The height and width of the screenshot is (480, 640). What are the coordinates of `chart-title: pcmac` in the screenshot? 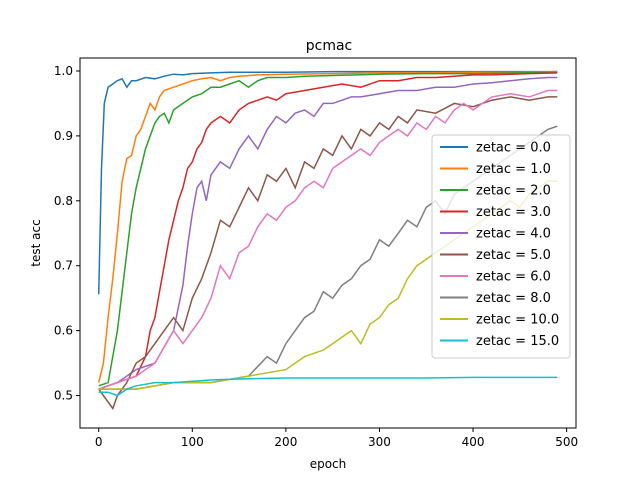 It's located at (329, 46).